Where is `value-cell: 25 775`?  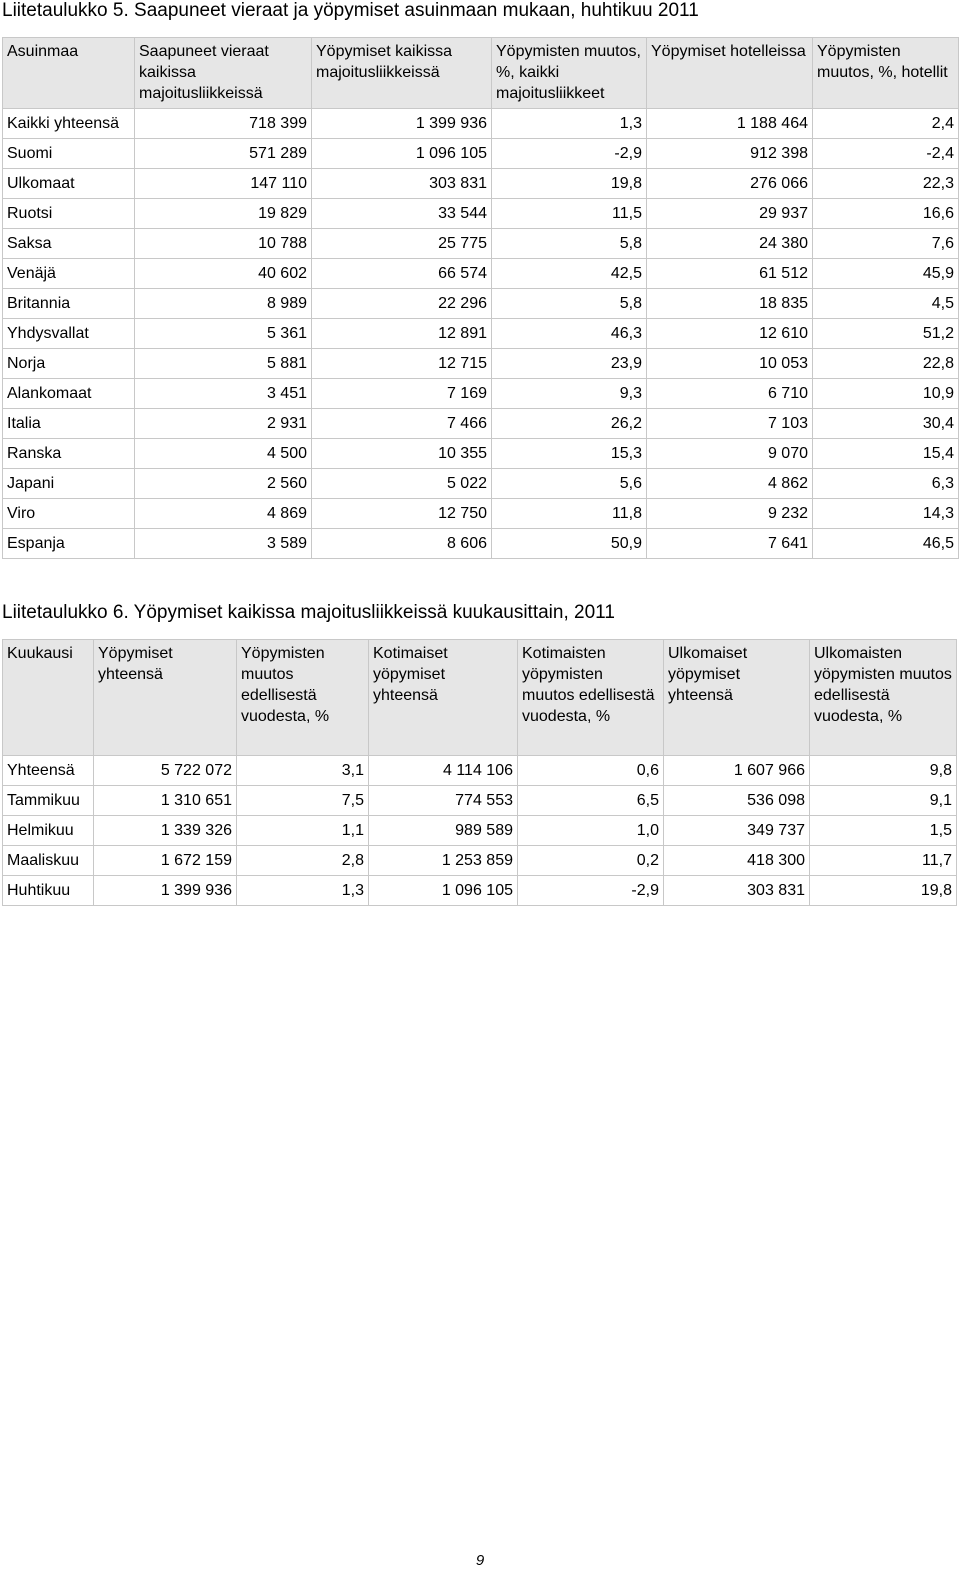
value-cell: 25 775 is located at coordinates (401, 243).